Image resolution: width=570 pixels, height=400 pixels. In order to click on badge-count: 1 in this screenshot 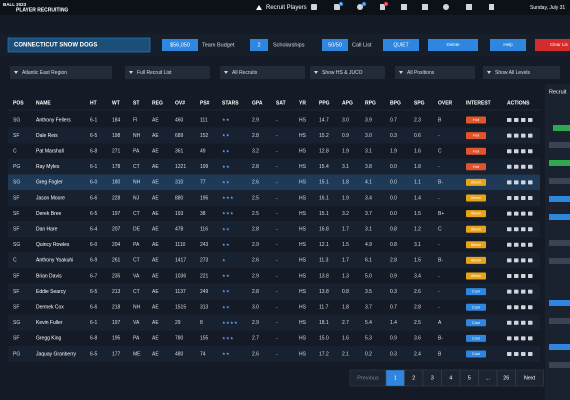, I will do `click(386, 4)`.